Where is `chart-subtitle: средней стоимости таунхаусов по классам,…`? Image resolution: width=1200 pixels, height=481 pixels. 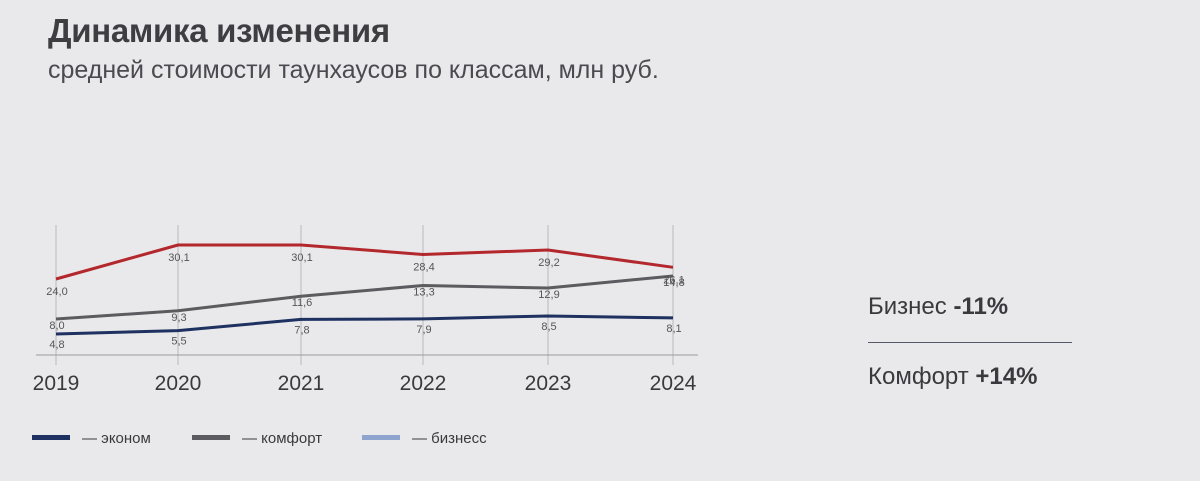 chart-subtitle: средней стоимости таунхаусов по классам,… is located at coordinates (353, 70).